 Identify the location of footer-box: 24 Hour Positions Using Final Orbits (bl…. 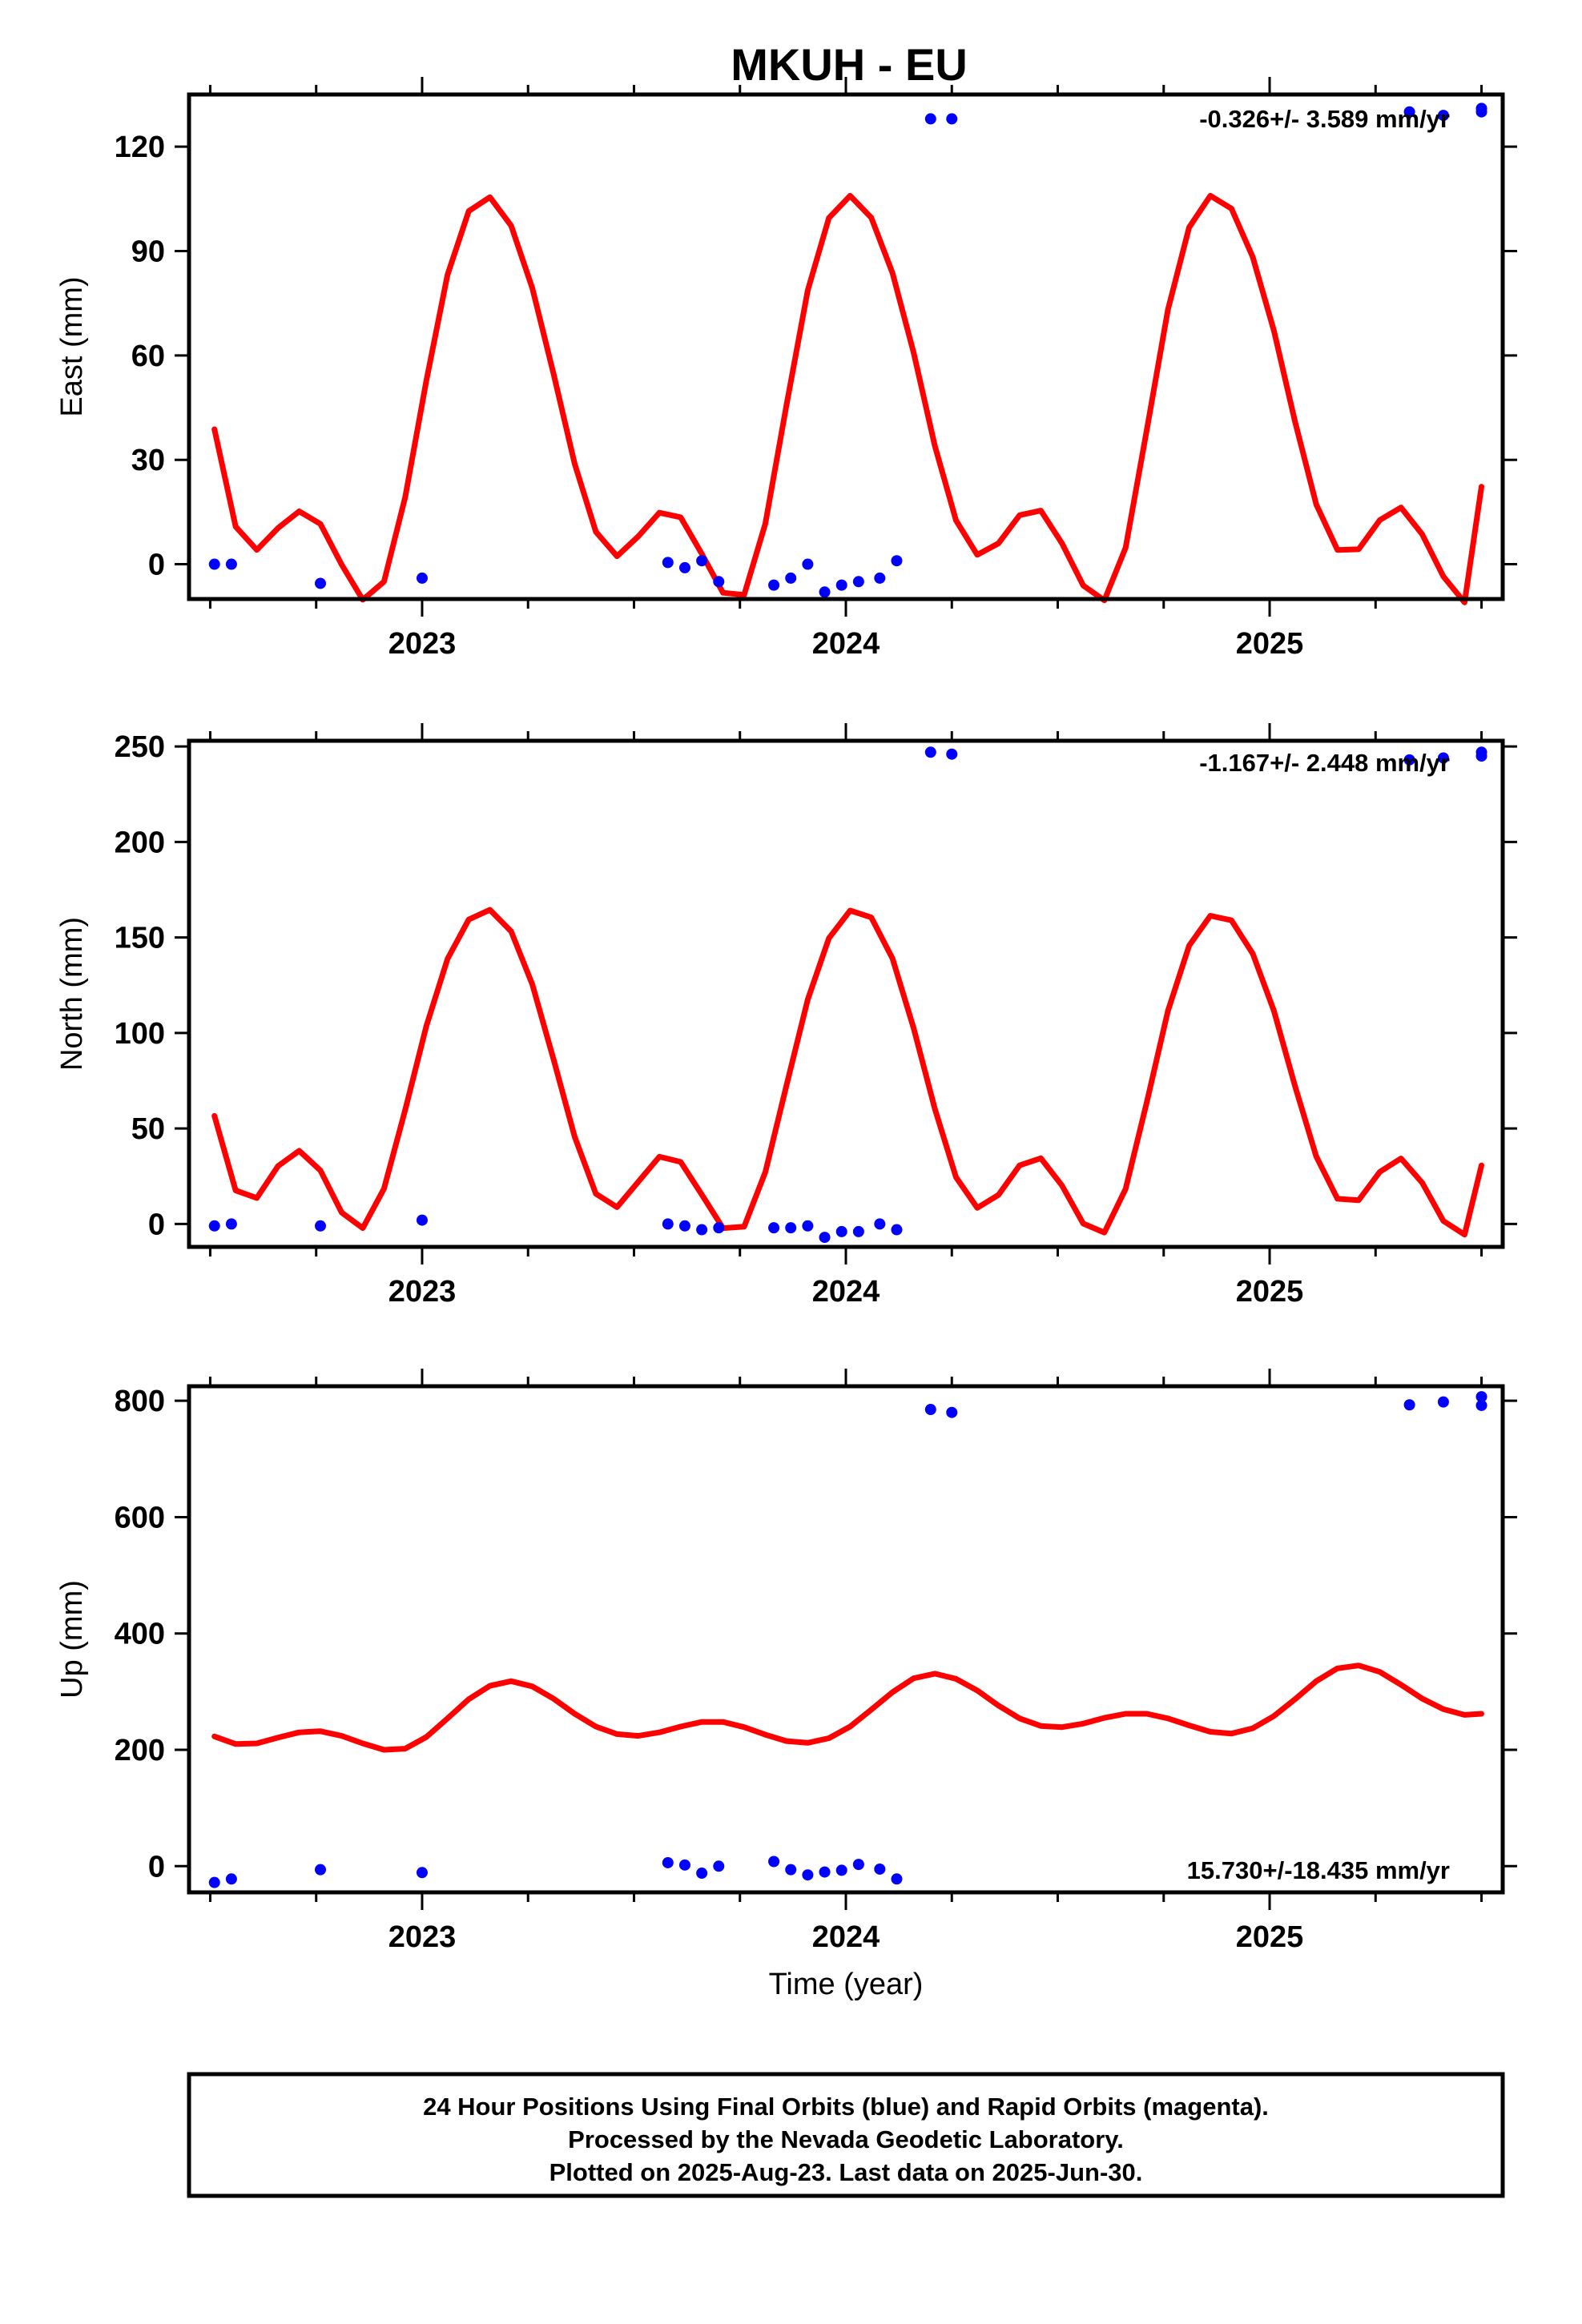
(846, 2135).